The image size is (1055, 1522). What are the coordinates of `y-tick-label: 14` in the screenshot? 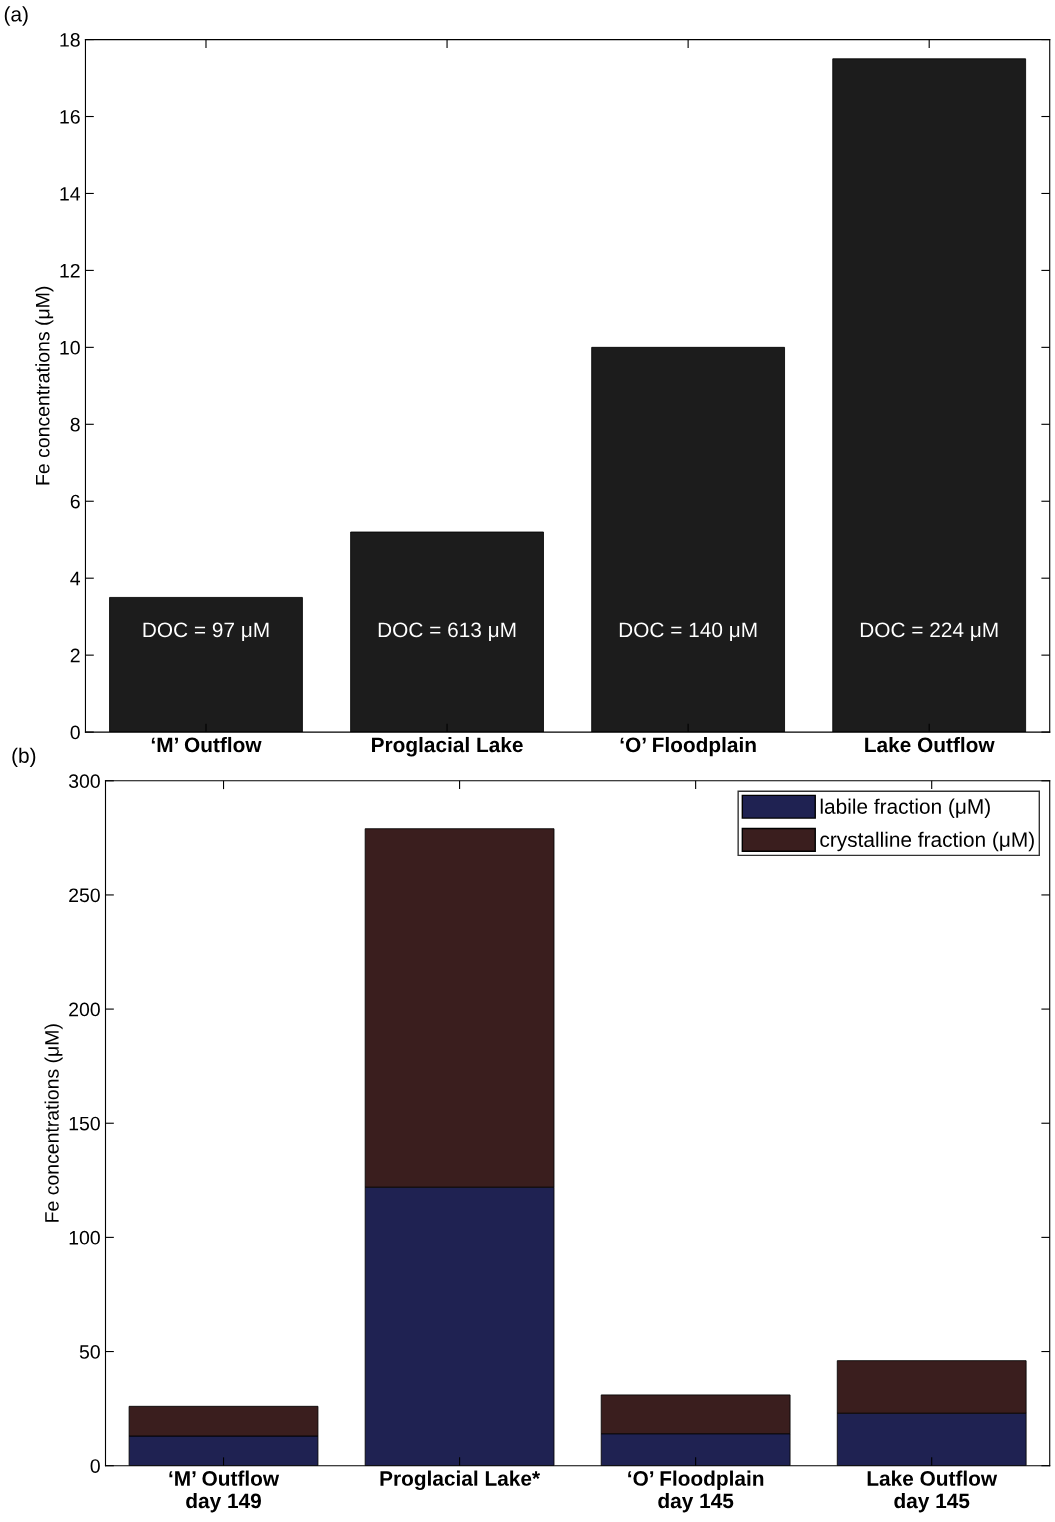 It's located at (70, 194).